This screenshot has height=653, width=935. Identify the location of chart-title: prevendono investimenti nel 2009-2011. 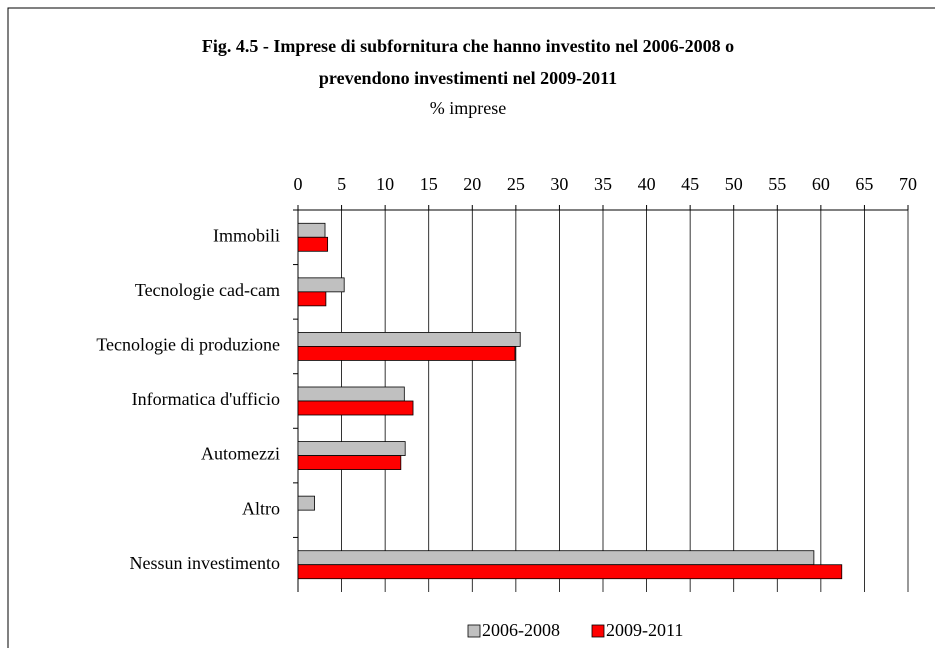
(468, 78).